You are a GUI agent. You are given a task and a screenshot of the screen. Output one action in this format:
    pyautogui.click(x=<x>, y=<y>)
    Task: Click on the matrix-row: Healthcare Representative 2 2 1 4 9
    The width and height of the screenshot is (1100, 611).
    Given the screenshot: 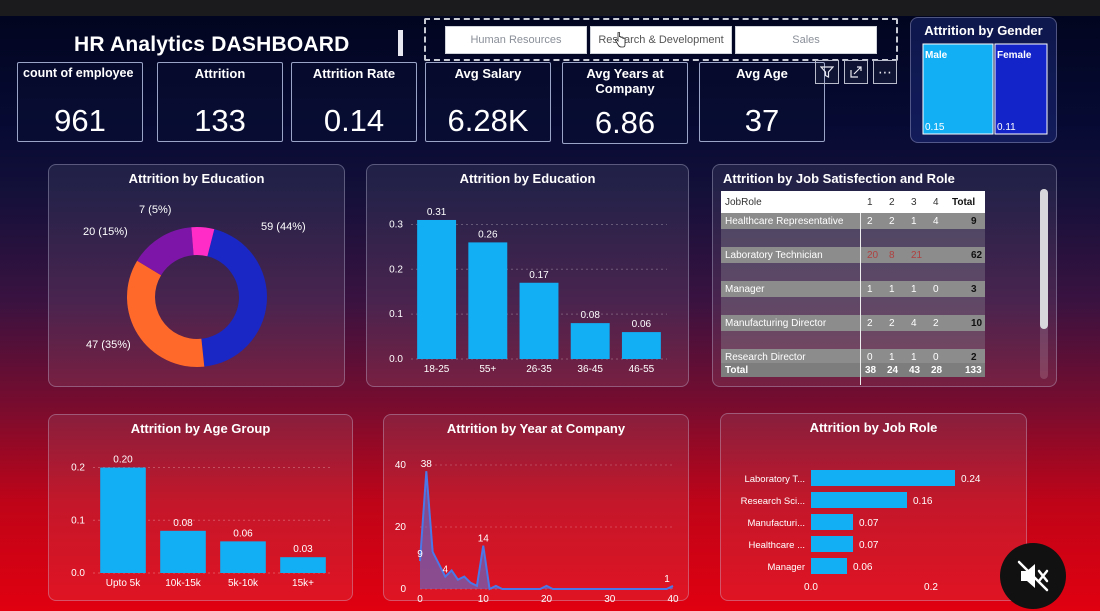 What is the action you would take?
    pyautogui.click(x=853, y=221)
    